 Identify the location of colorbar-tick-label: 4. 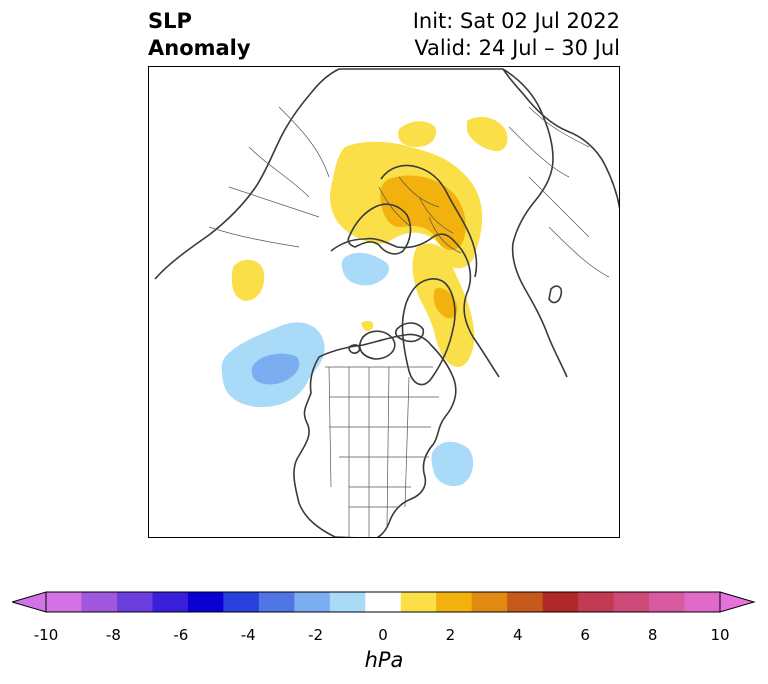
(518, 635).